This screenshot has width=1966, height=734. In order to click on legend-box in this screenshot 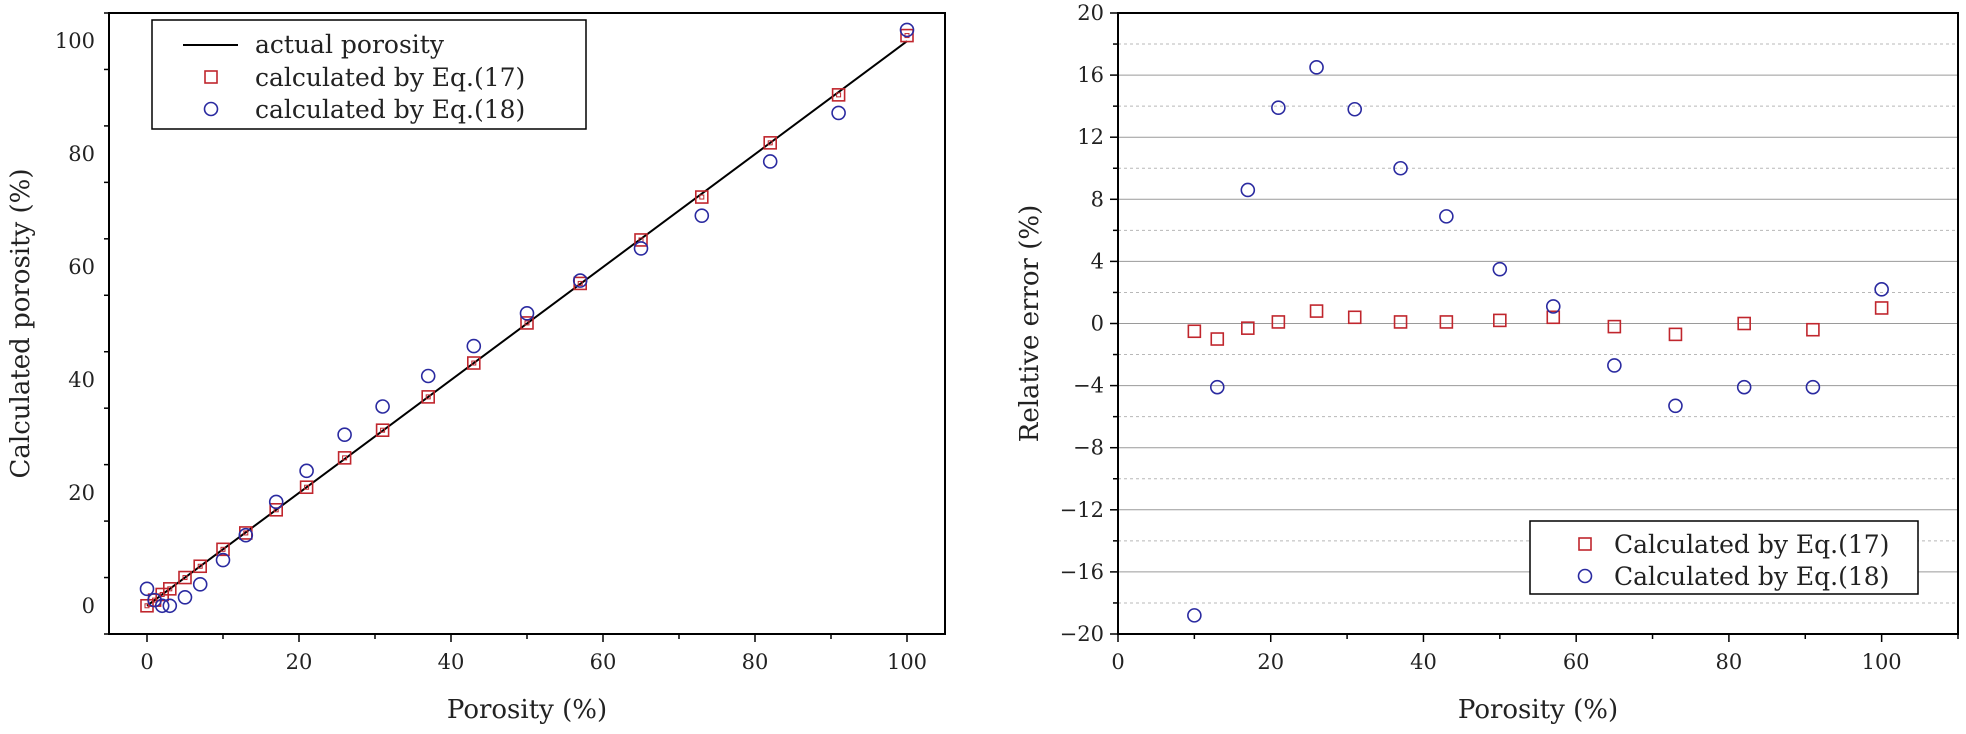, I will do `click(1724, 557)`.